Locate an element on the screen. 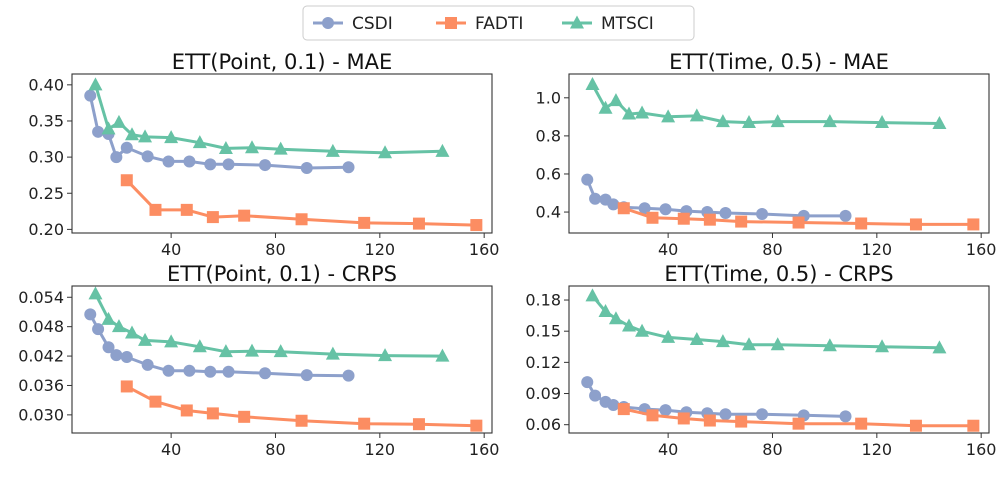  chart-title: ETT(Point, 0.1) - CRPS is located at coordinates (282, 274).